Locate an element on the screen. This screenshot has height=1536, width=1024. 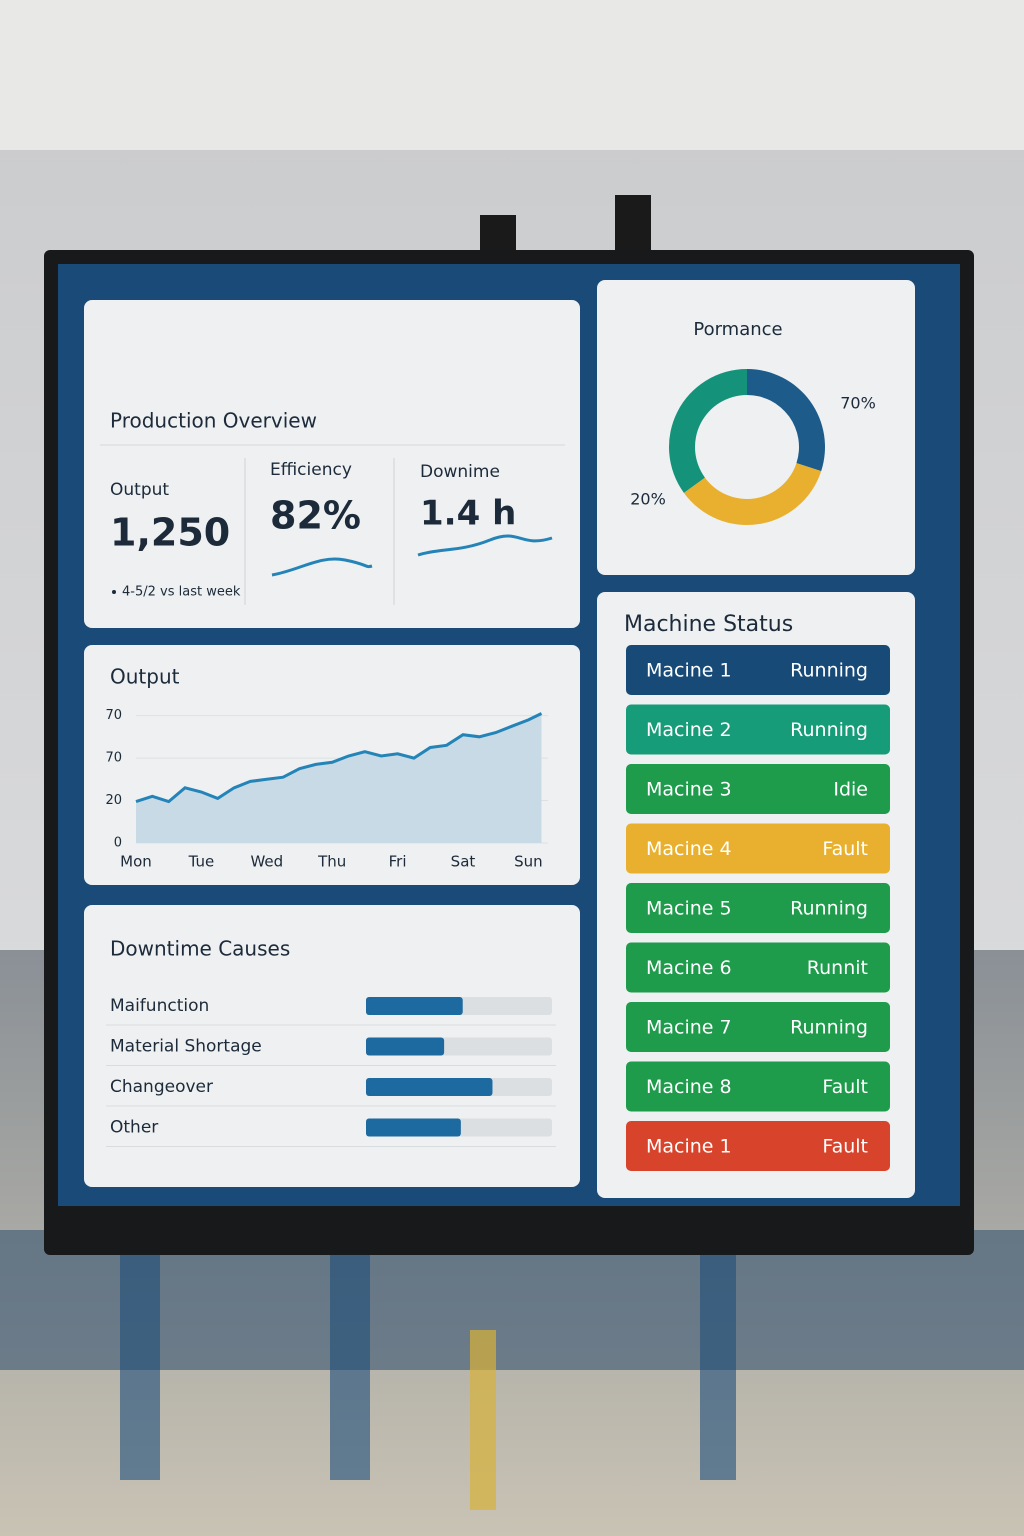
machine-title: Machine Status is located at coordinates (708, 624).